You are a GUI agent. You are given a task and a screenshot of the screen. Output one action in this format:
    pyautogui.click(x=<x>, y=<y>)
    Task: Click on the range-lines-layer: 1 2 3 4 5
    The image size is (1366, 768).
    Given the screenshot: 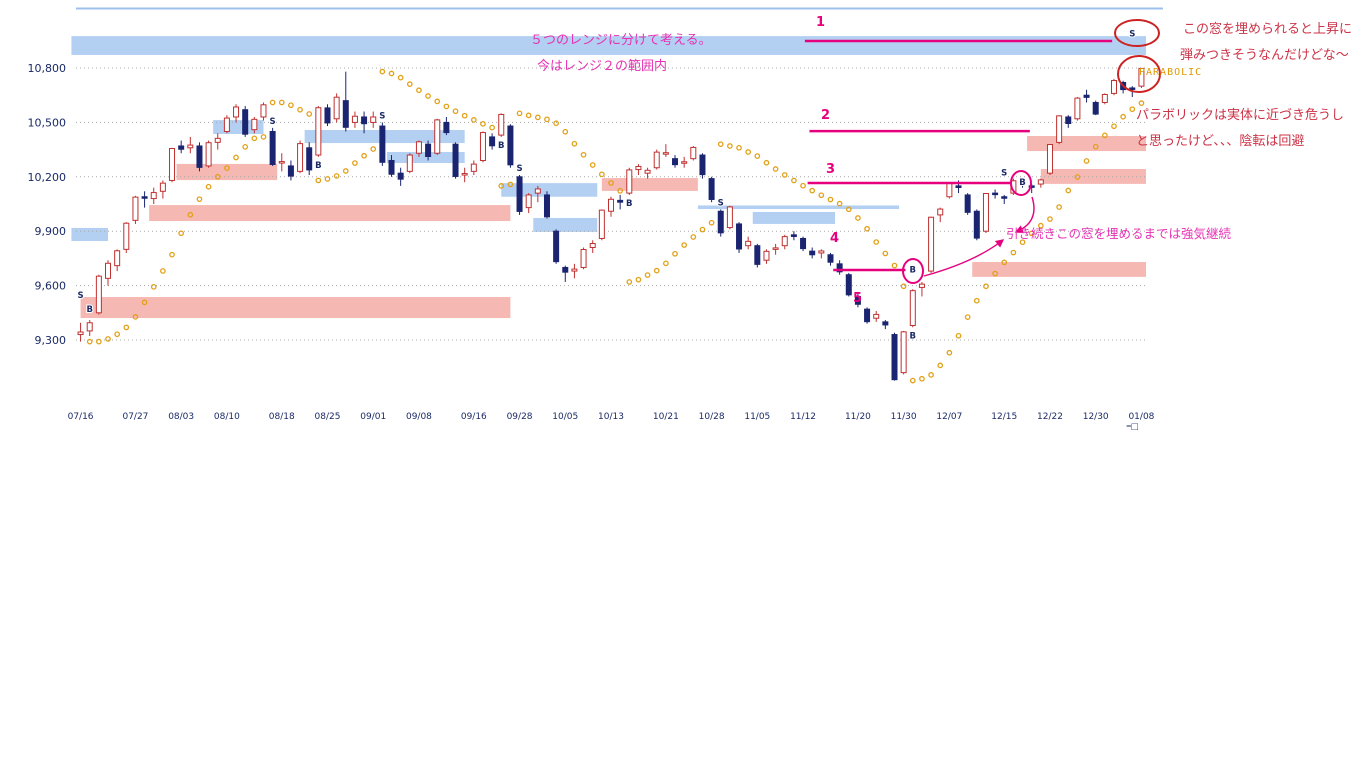 What is the action you would take?
    pyautogui.click(x=958, y=160)
    